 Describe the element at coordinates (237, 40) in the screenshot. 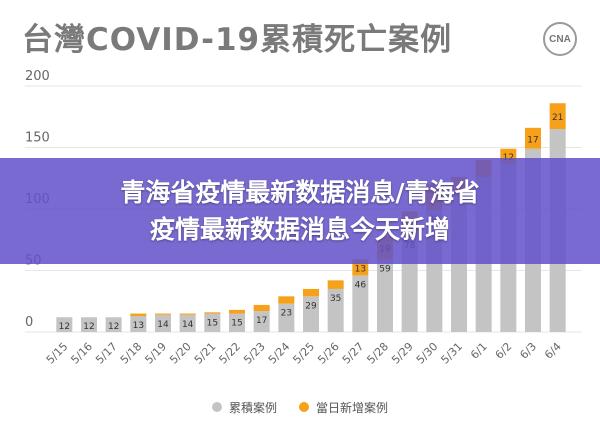

I see `chart-title: 台灣COVID-19累積死亡案例` at that location.